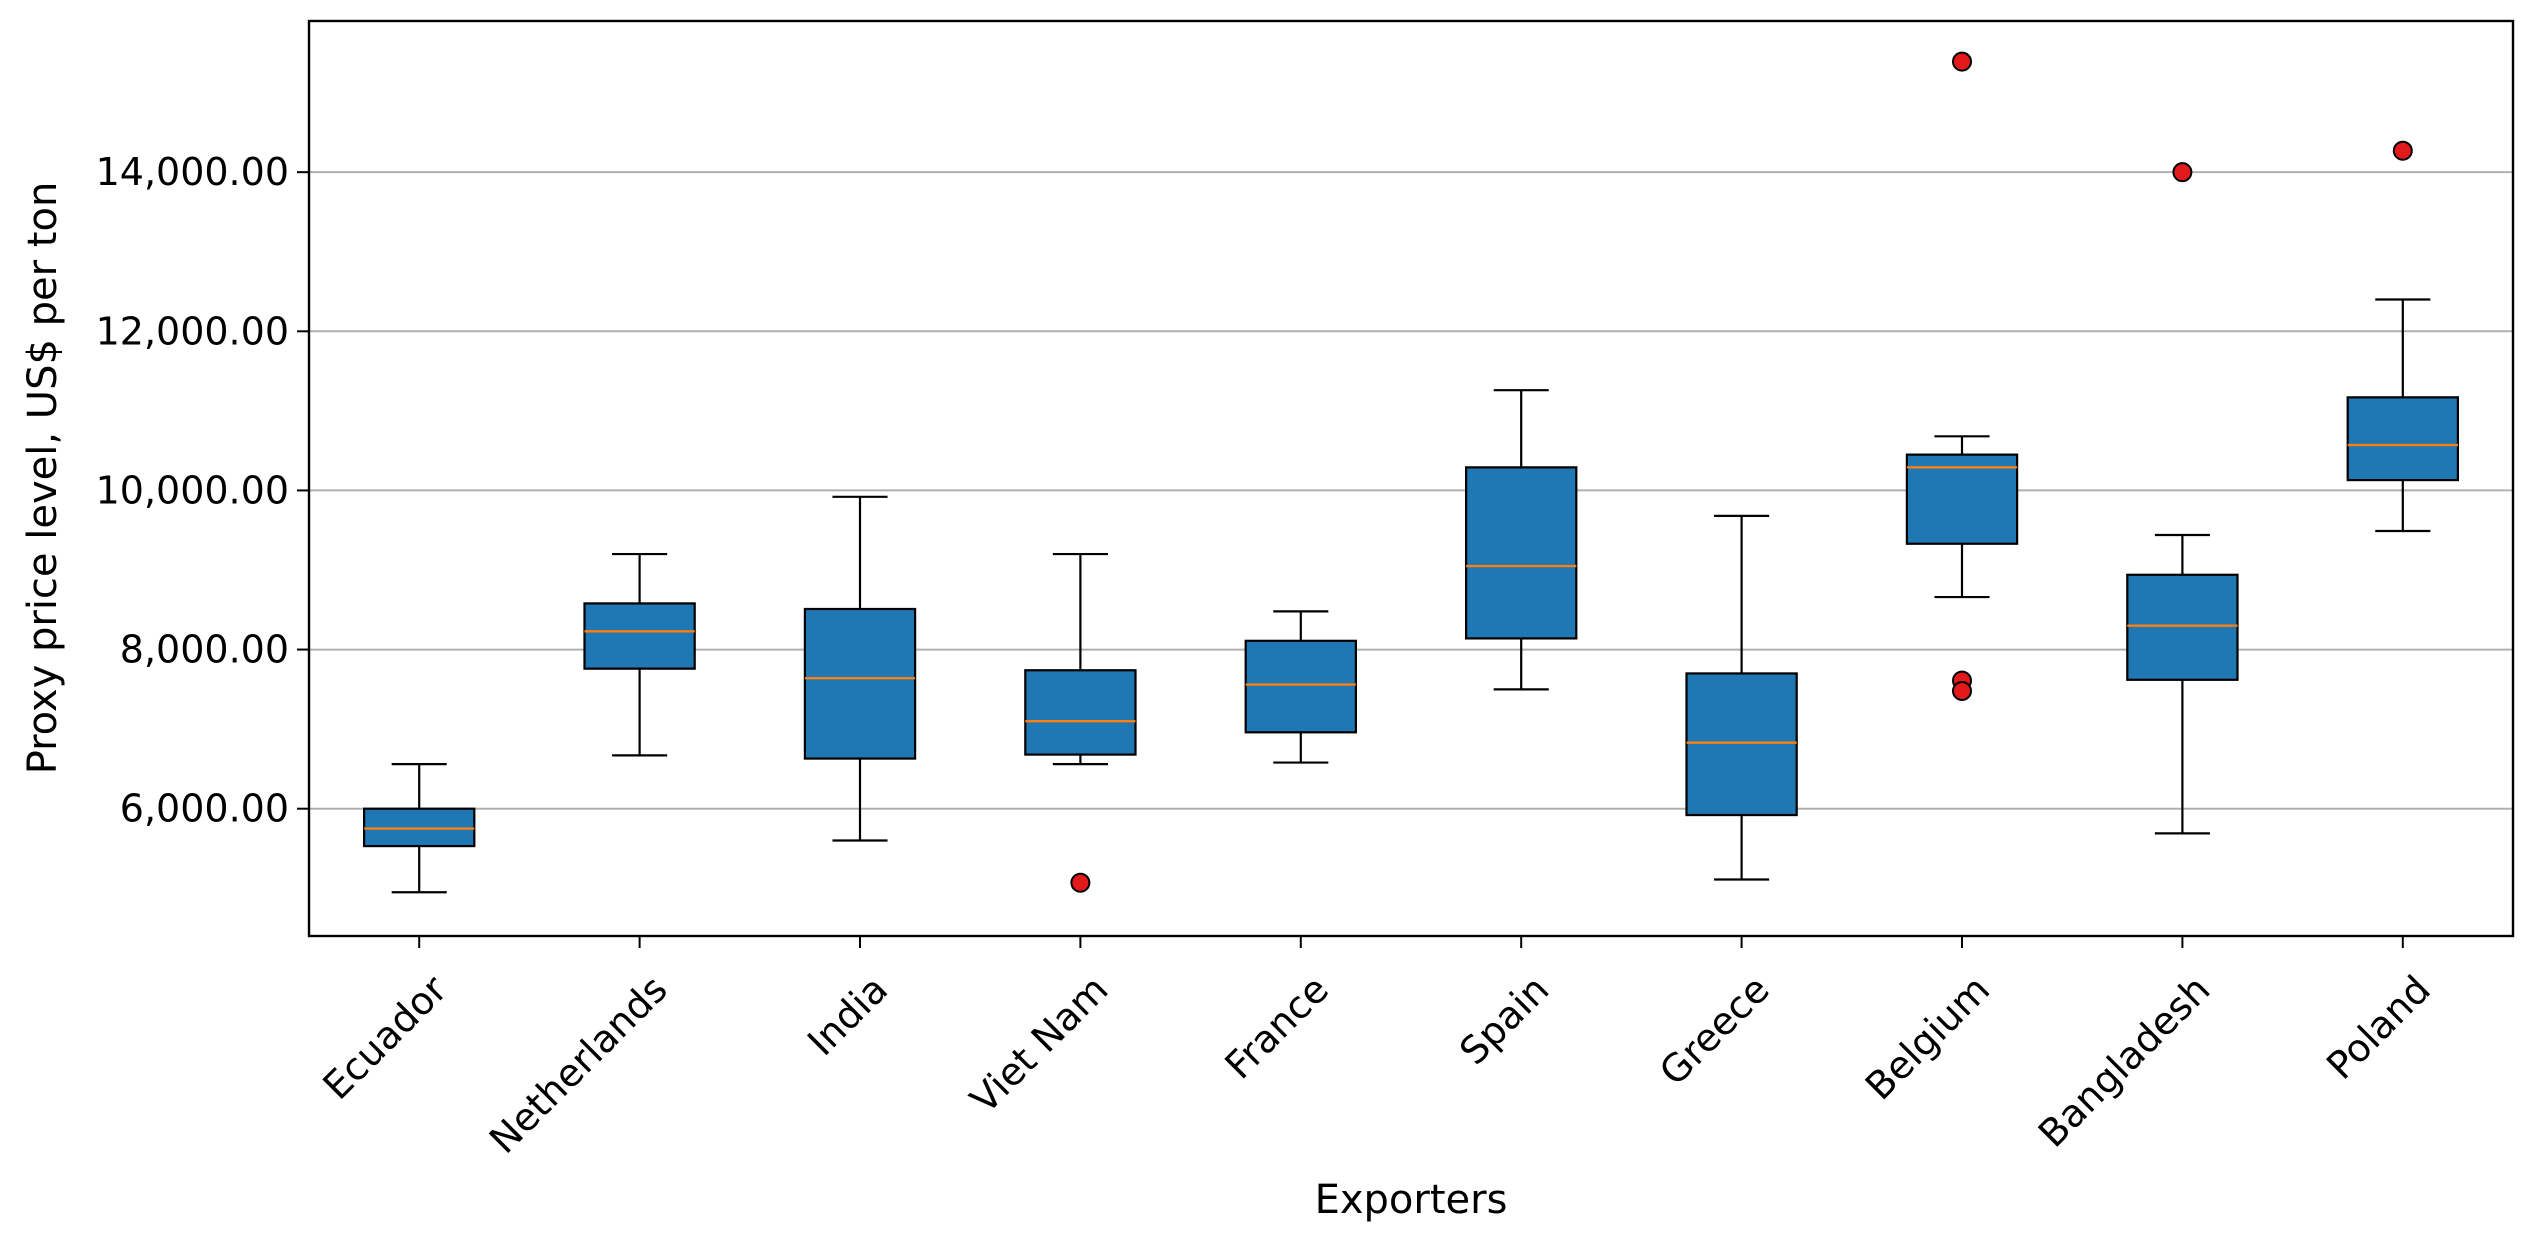 The width and height of the screenshot is (2534, 1243). Describe the element at coordinates (2124, 1061) in the screenshot. I see `x-tick-label: Bangladesh` at that location.